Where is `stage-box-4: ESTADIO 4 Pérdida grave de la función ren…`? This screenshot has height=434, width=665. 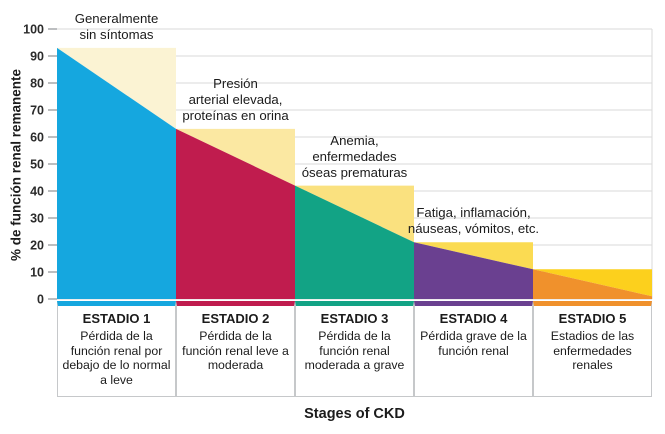 stage-box-4: ESTADIO 4 Pérdida grave de la función ren… is located at coordinates (473, 349).